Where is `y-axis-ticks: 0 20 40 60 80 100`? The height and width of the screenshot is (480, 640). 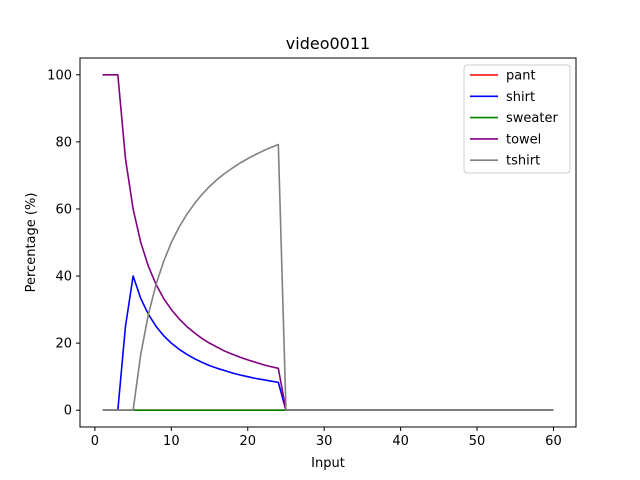
y-axis-ticks: 0 20 40 60 80 100 is located at coordinates (63, 243).